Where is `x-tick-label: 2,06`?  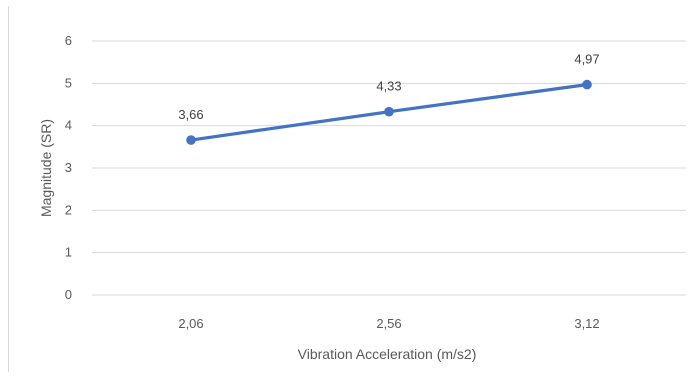
x-tick-label: 2,06 is located at coordinates (190, 323).